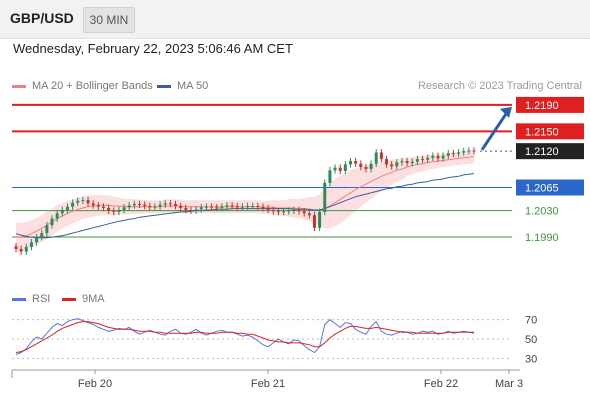 This screenshot has height=400, width=590. Describe the element at coordinates (531, 359) in the screenshot. I see `rsi-tick-label: 30` at that location.